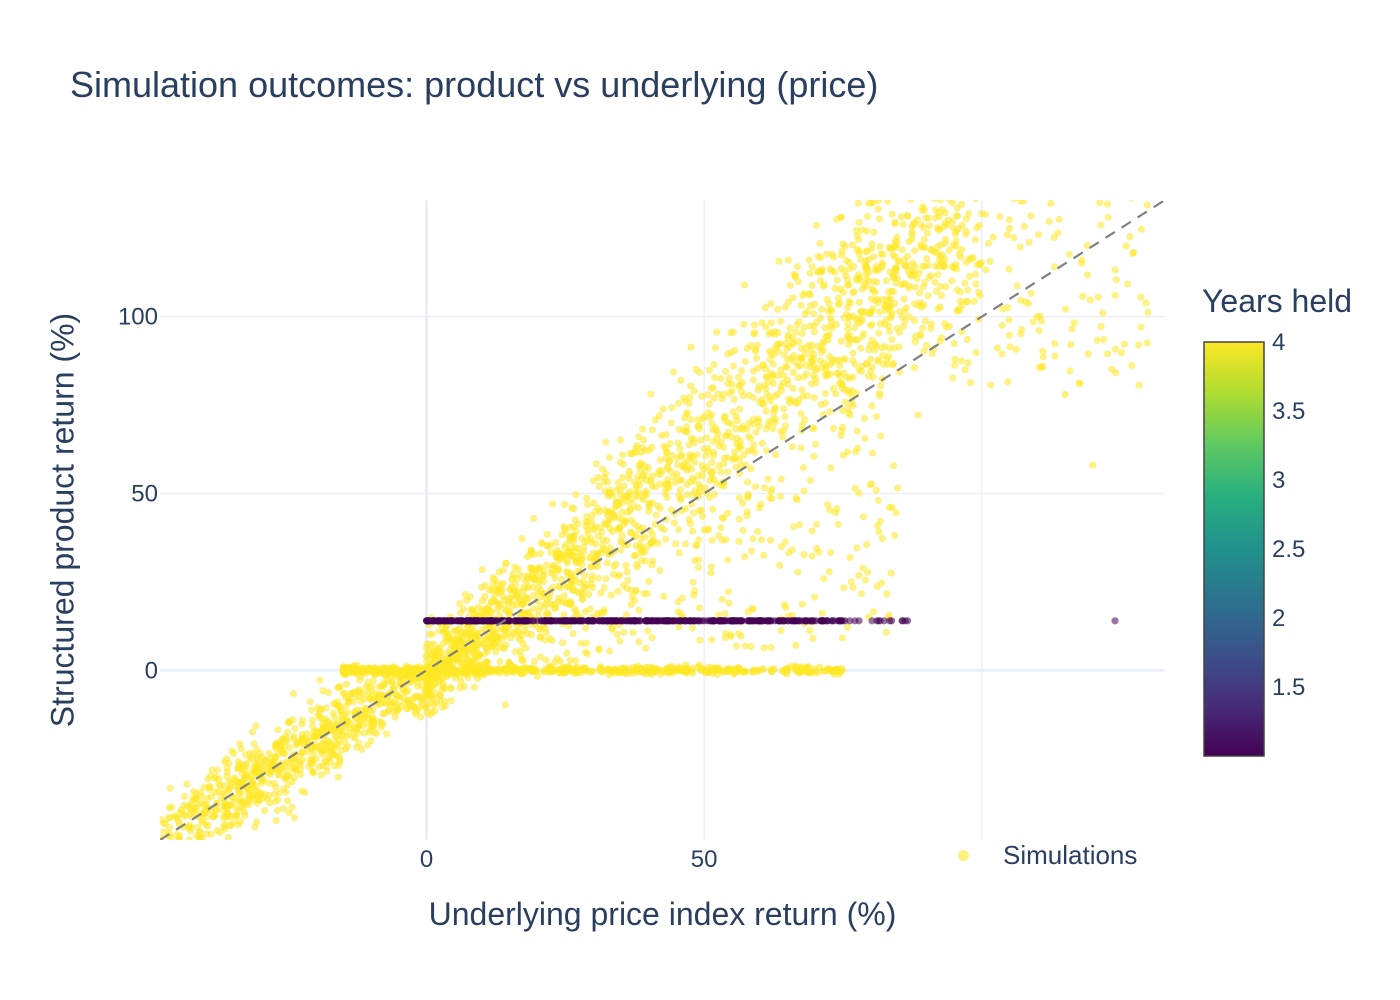  Describe the element at coordinates (1047, 855) in the screenshot. I see `legend: Simulations` at that location.